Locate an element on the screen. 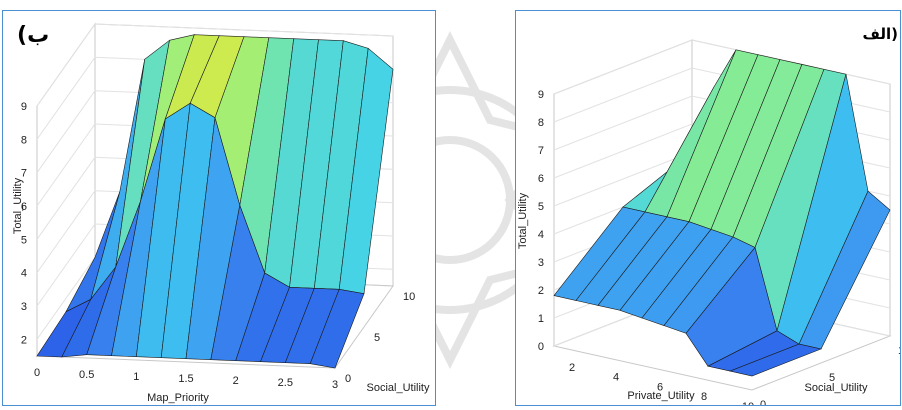  x-tick-label: 1.5 is located at coordinates (185, 379).